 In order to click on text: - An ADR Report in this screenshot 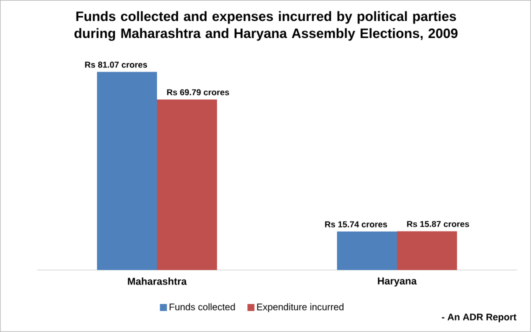, I will do `click(479, 318)`.